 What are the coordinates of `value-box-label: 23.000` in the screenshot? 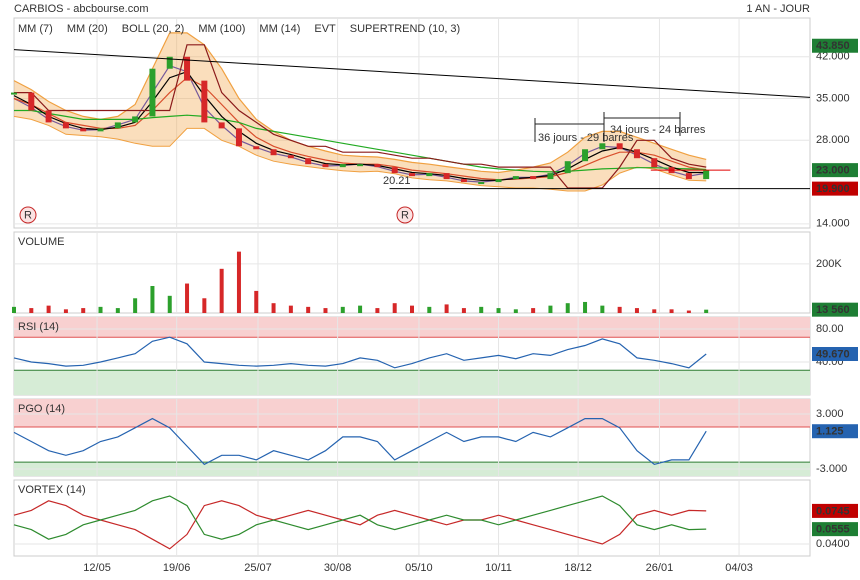 It's located at (833, 171).